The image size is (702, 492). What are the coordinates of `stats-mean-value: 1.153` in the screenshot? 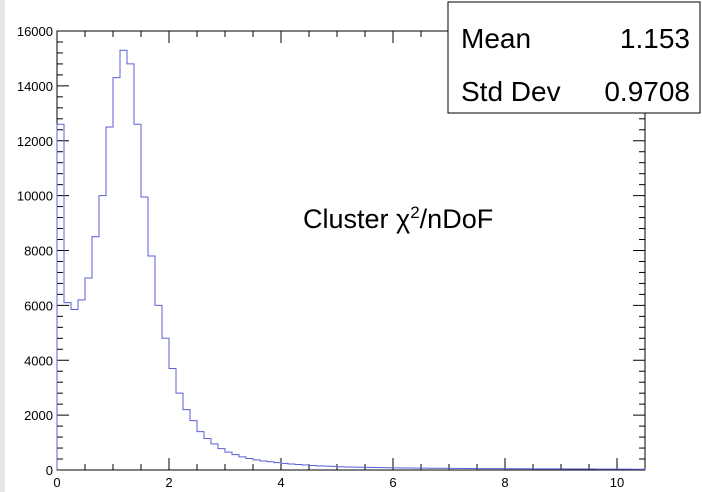 It's located at (655, 38).